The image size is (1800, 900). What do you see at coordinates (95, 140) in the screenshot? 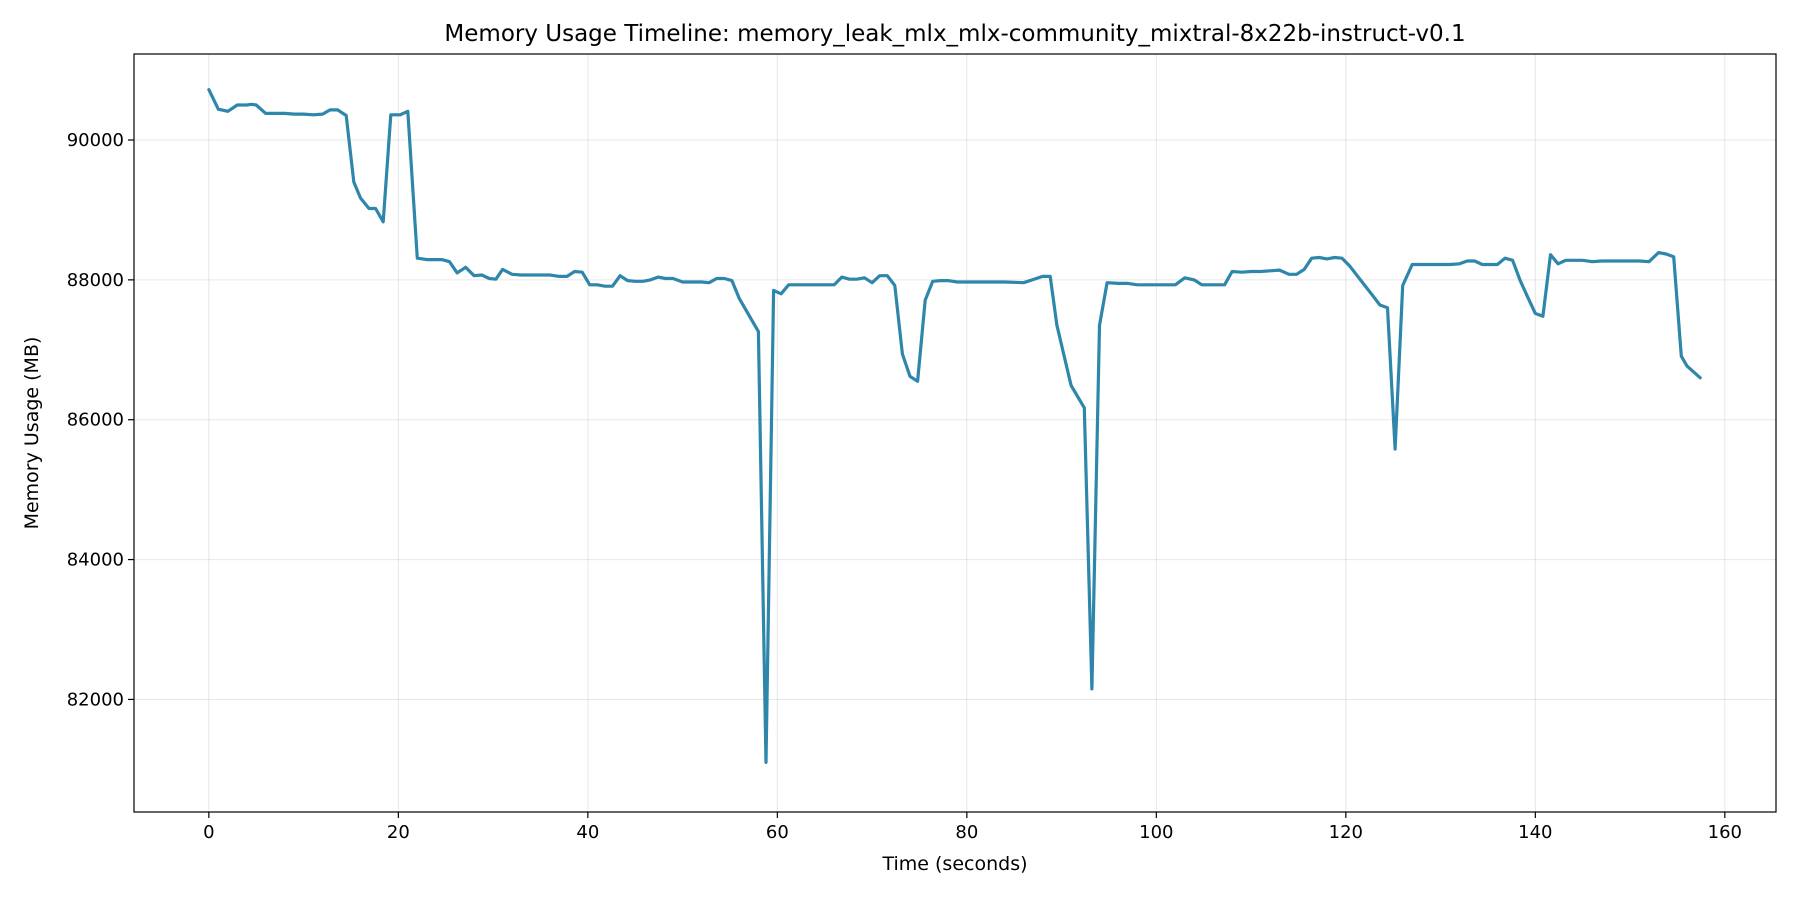
I see `y-tick-label: 90000` at bounding box center [95, 140].